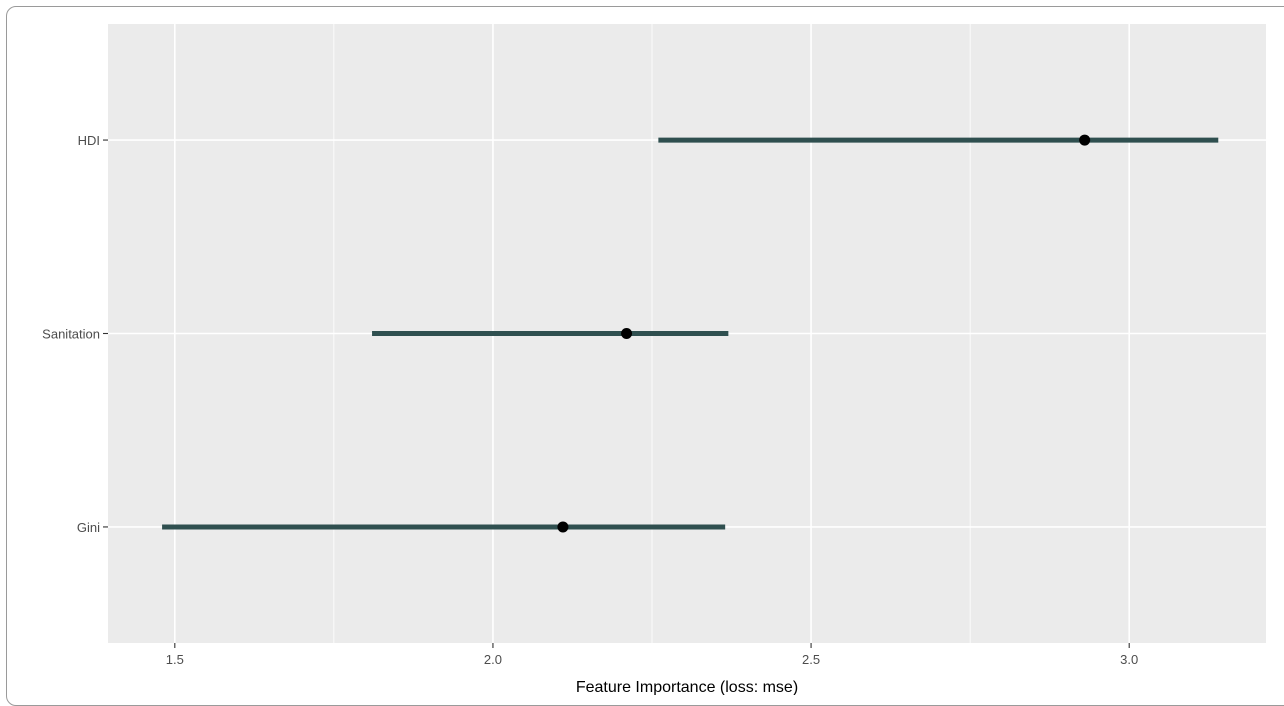 This screenshot has height=706, width=1284. I want to click on y-axis: HDI Sanitation Gini, so click(75, 334).